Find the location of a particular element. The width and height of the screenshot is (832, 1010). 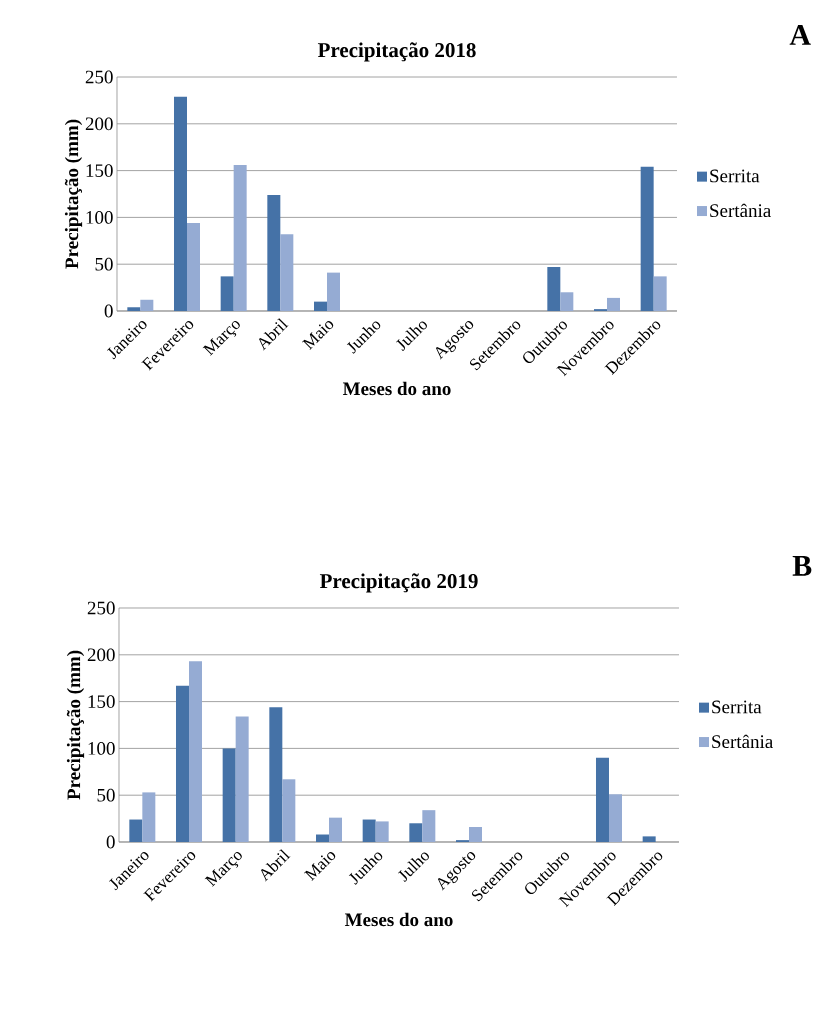

text: A is located at coordinates (800, 34).